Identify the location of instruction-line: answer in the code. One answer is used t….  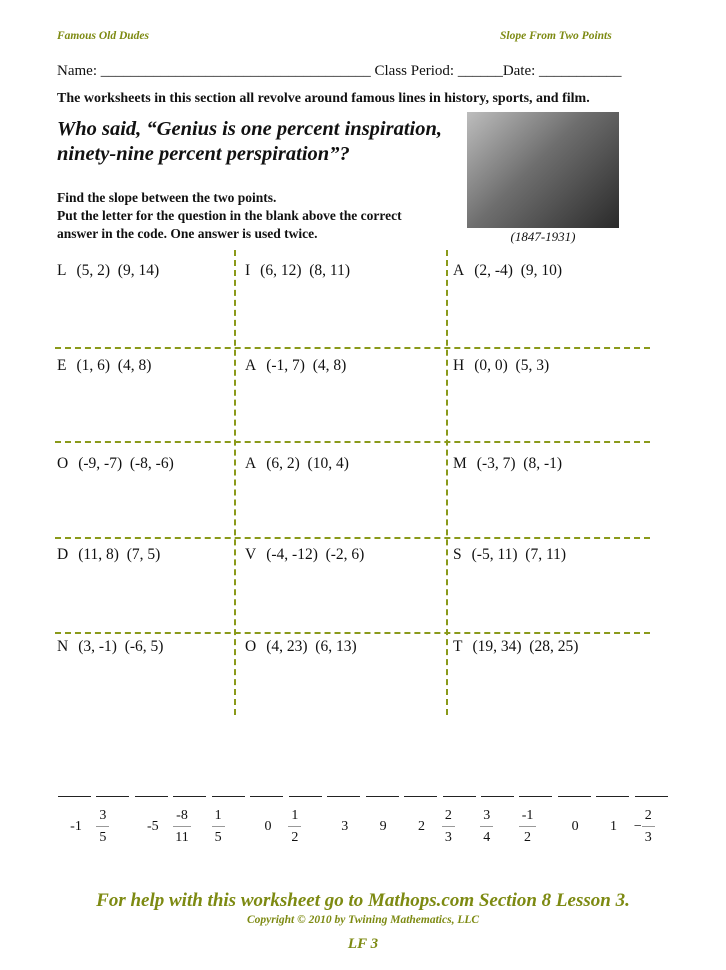
(187, 233).